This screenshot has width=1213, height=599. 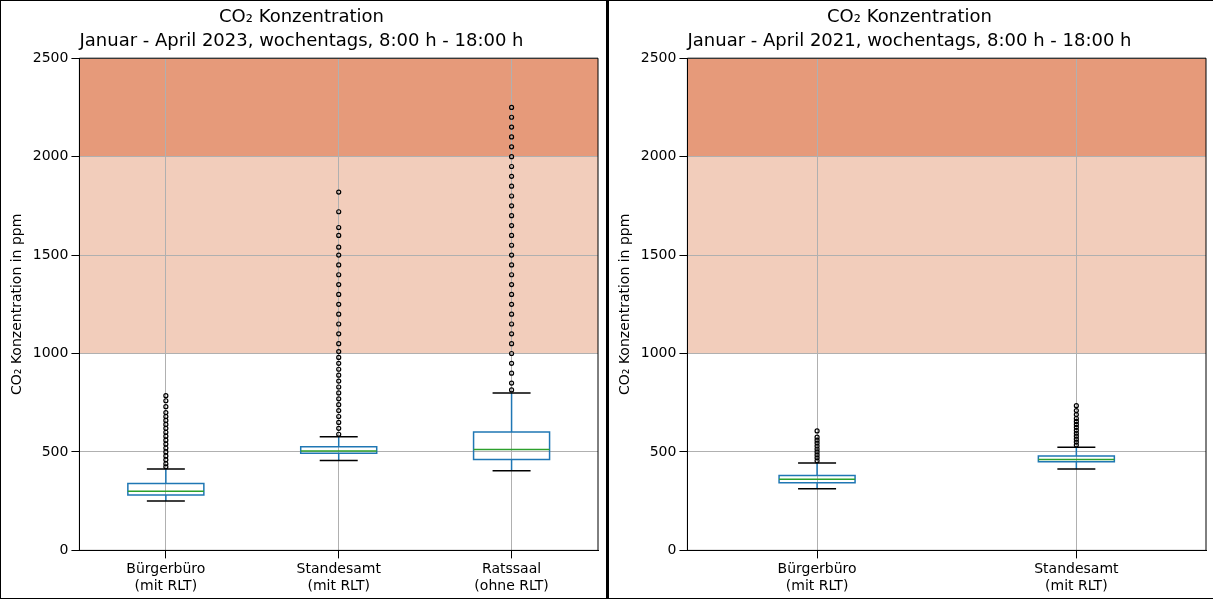 I want to click on chart-subtitle: Januar - April 2021, wochentags, 8:00 h - 18:00 h, so click(x=909, y=40).